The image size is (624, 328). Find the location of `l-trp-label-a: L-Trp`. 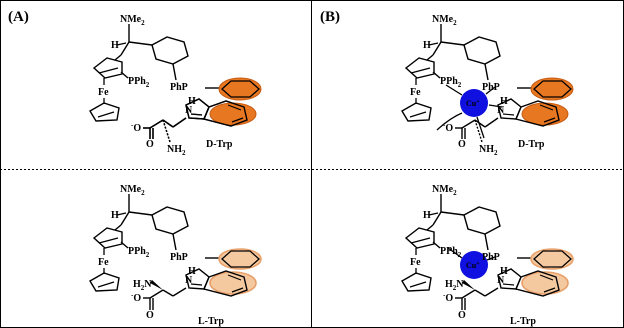

l-trp-label-a: L-Trp is located at coordinates (211, 321).